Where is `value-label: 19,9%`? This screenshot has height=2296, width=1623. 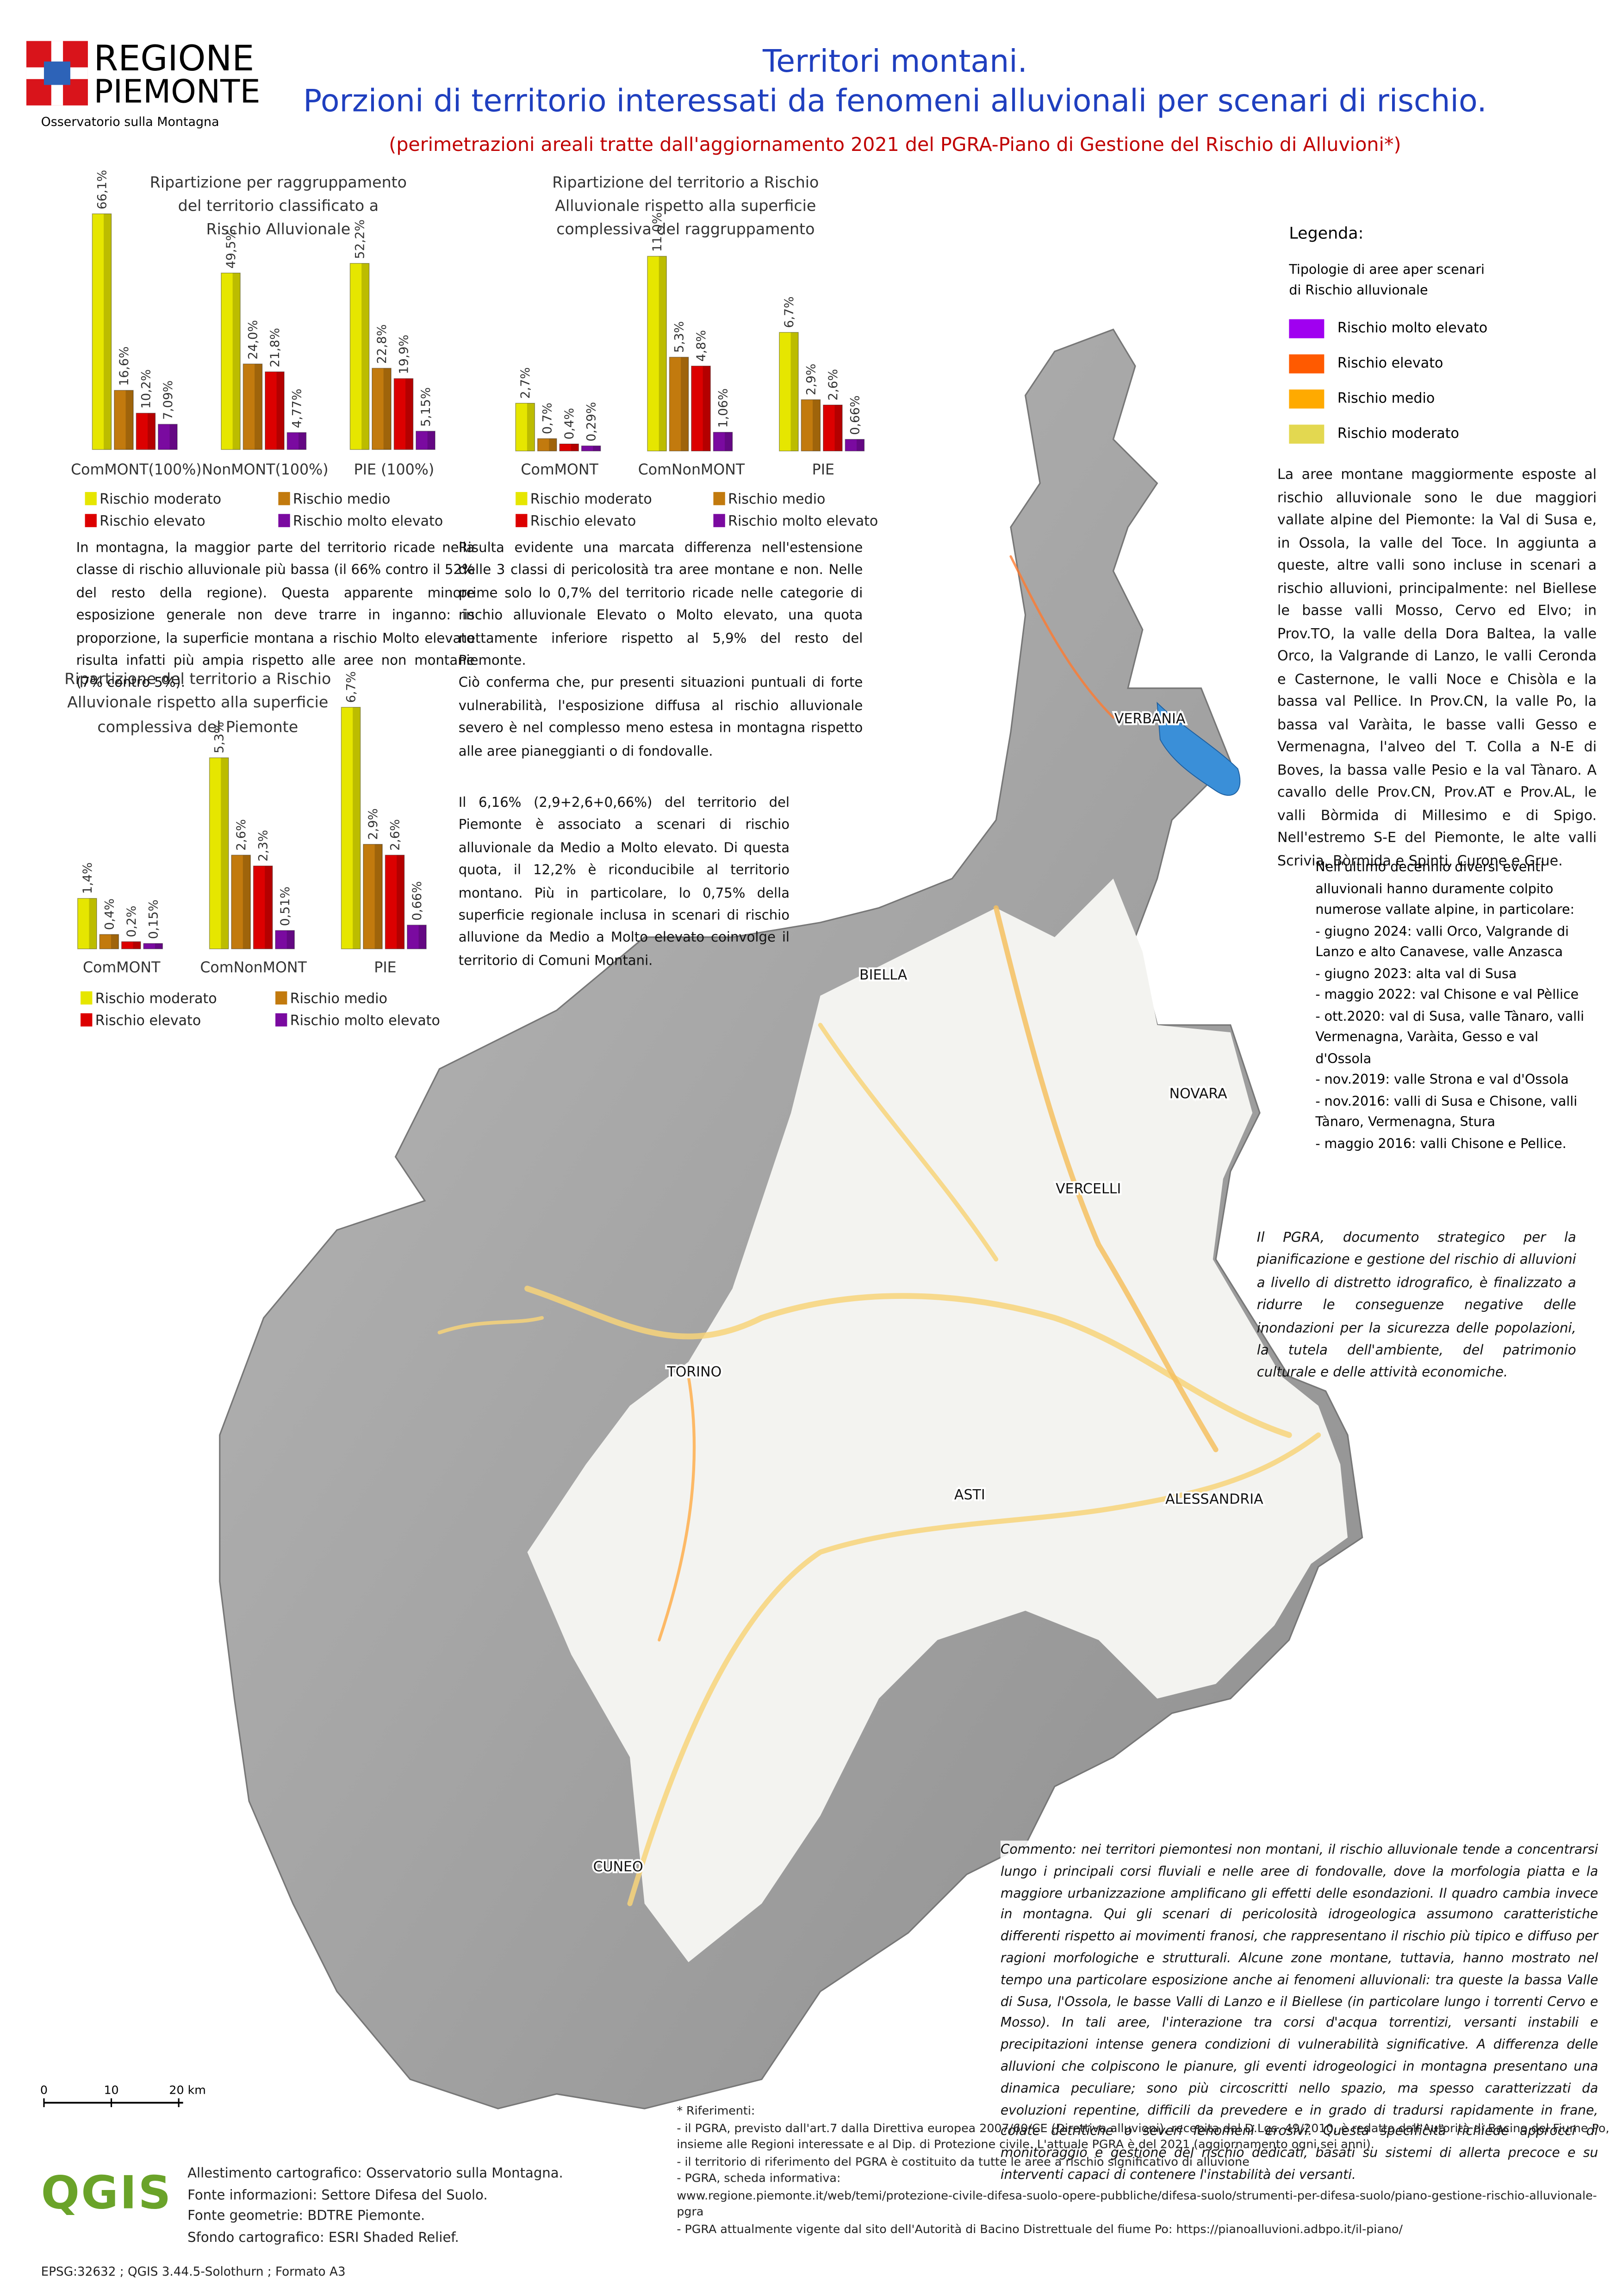
value-label: 19,9% is located at coordinates (404, 354).